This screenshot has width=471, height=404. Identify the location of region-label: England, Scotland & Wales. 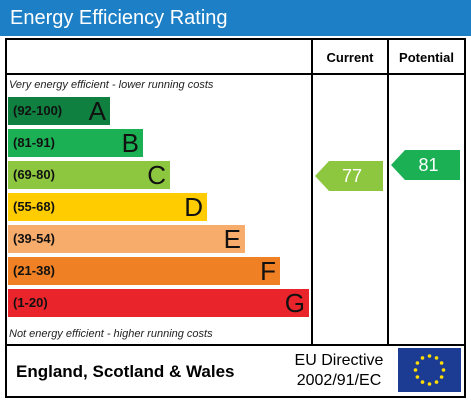
(125, 371).